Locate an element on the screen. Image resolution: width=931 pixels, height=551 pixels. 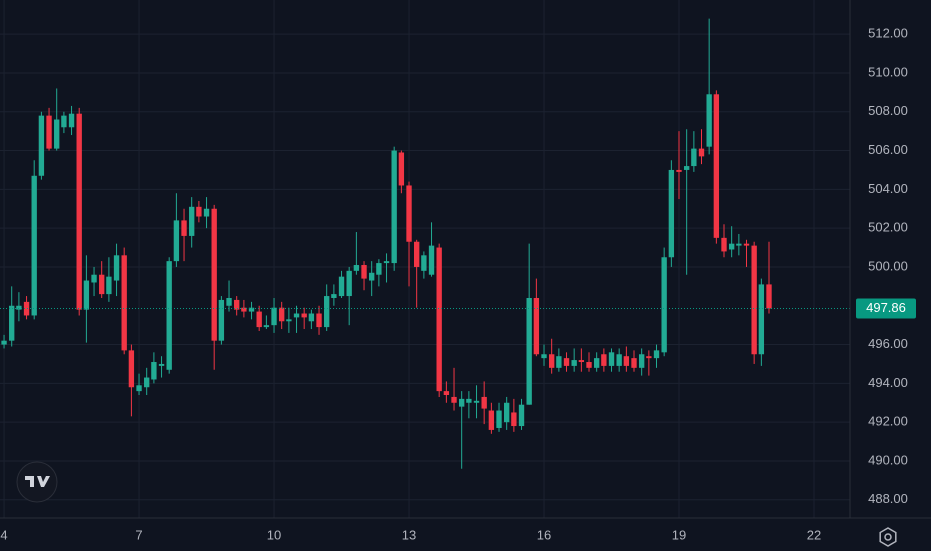
y-tick-label: 506.00 is located at coordinates (888, 149).